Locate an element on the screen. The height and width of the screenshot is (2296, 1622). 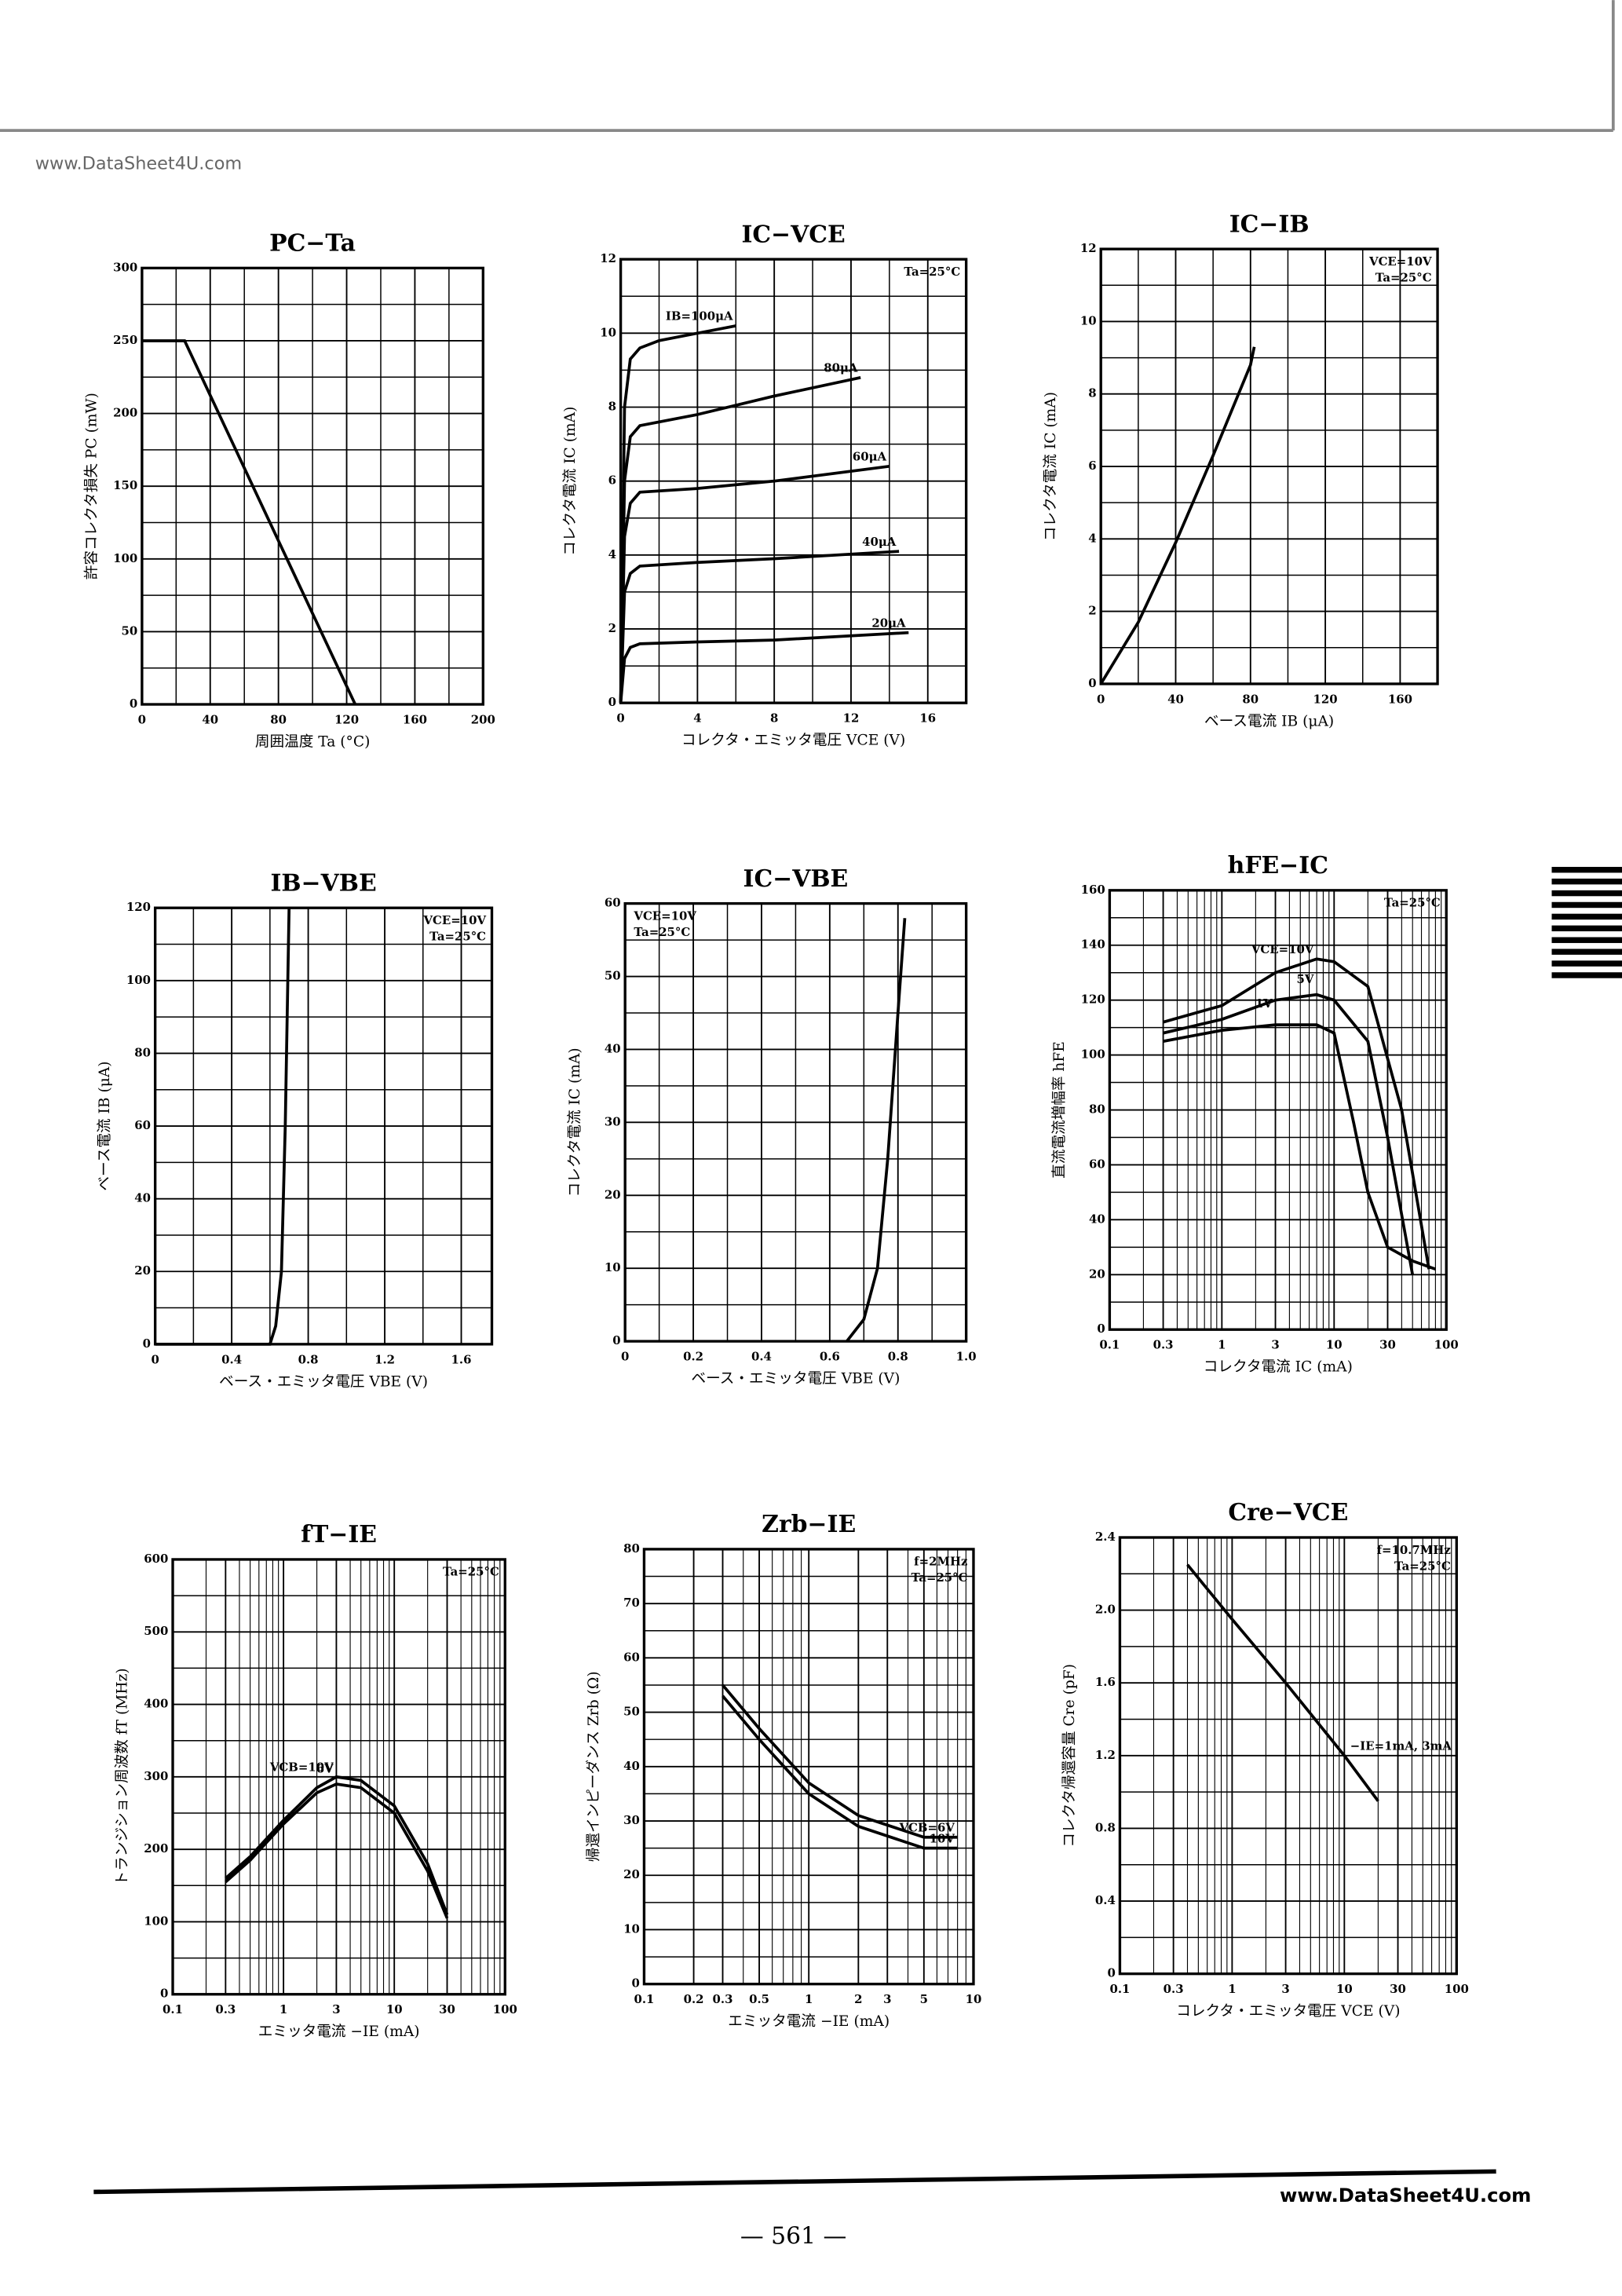
x-tick-label: 120 is located at coordinates (346, 720).